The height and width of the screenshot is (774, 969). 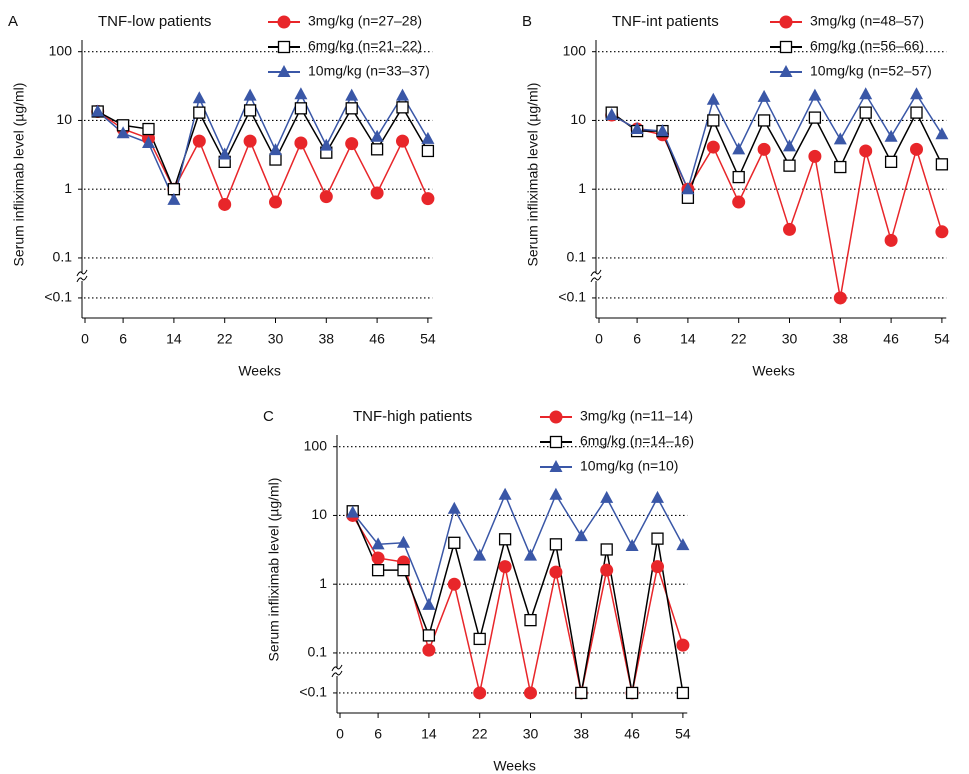 What do you see at coordinates (365, 21) in the screenshot?
I see `legend-label: 3mg/kg (n=27–28)` at bounding box center [365, 21].